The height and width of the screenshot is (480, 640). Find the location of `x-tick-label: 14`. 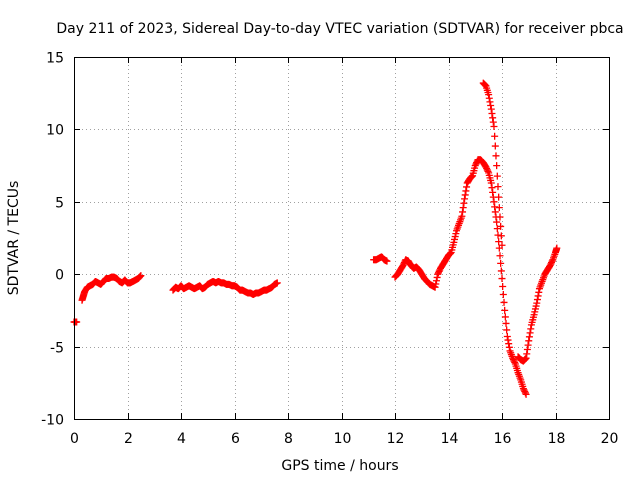

x-tick-label: 14 is located at coordinates (450, 439).